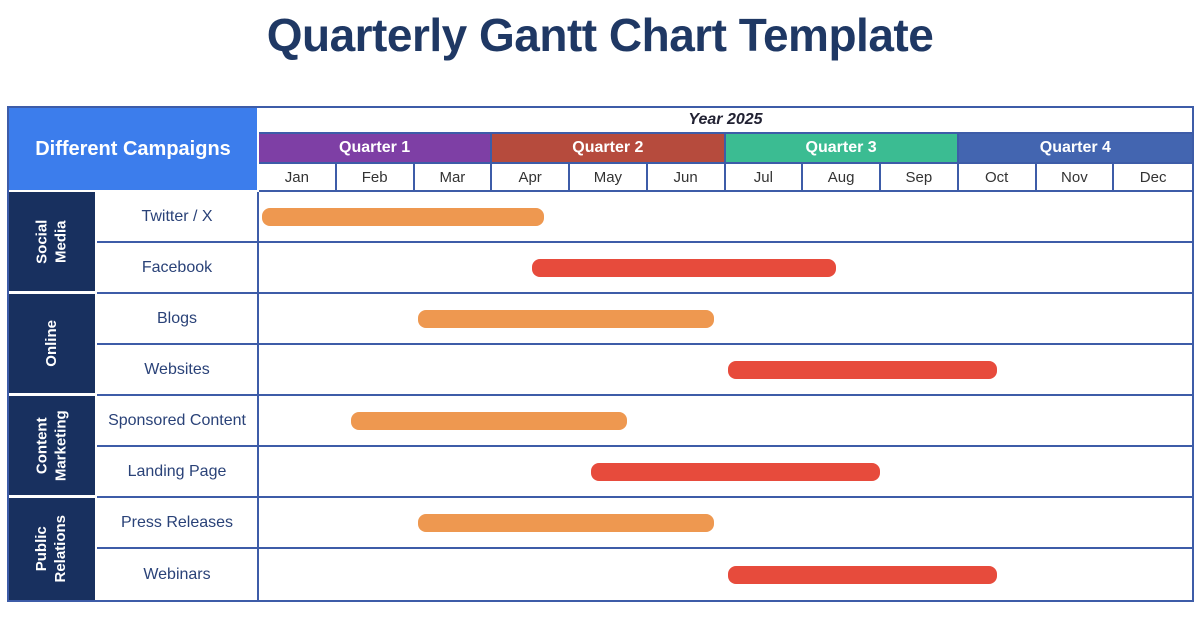 The width and height of the screenshot is (1200, 622). What do you see at coordinates (453, 178) in the screenshot?
I see `month-header-mar: Mar` at bounding box center [453, 178].